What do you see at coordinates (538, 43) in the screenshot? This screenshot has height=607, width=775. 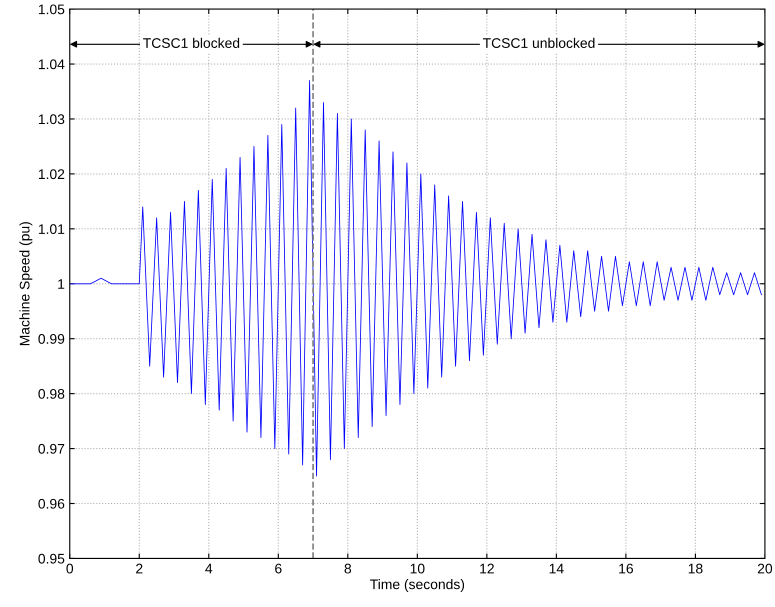 I see `annotation: TCSC1 unblocked` at bounding box center [538, 43].